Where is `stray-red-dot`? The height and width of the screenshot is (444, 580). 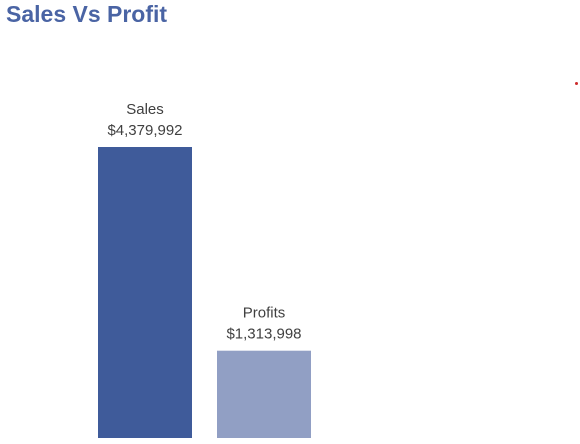
stray-red-dot is located at coordinates (576, 83).